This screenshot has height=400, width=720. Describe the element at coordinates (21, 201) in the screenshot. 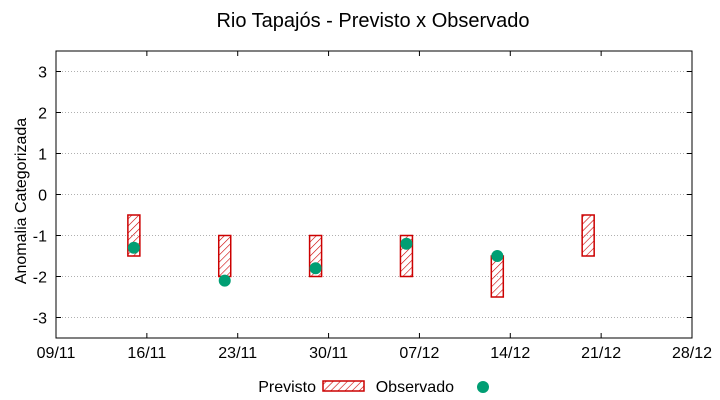

I see `y-axis-label: Anomalia Categorizada` at that location.